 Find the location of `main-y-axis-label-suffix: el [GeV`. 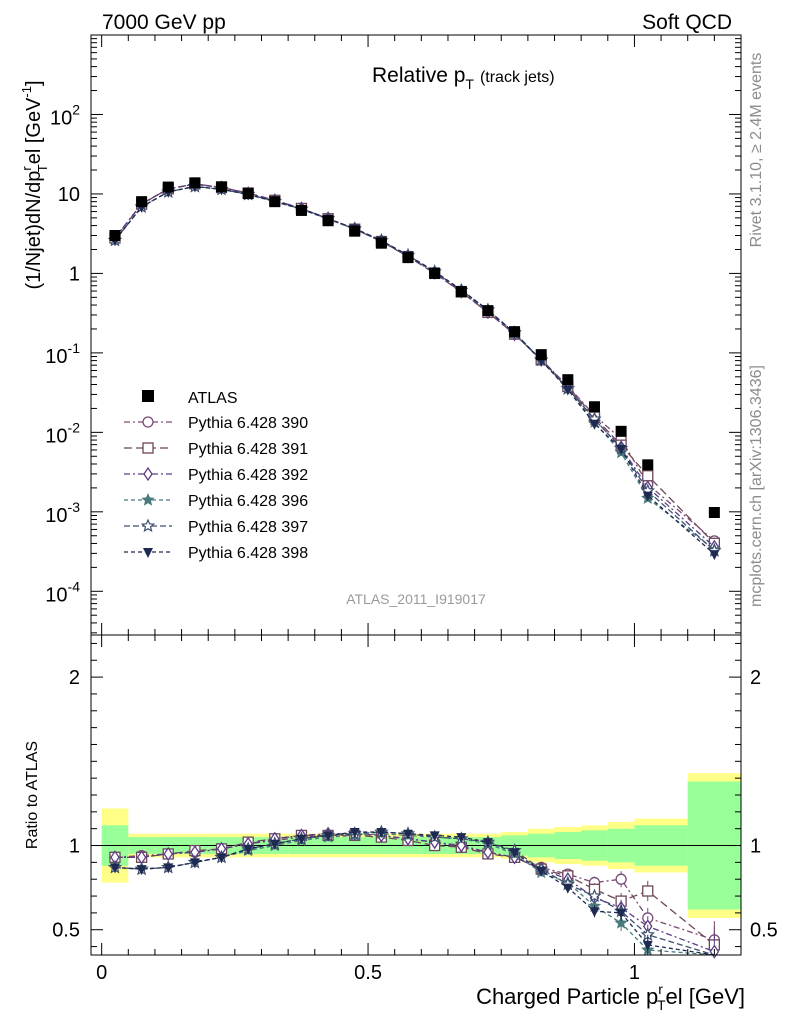

main-y-axis-label-suffix: el [GeV is located at coordinates (34, 130).